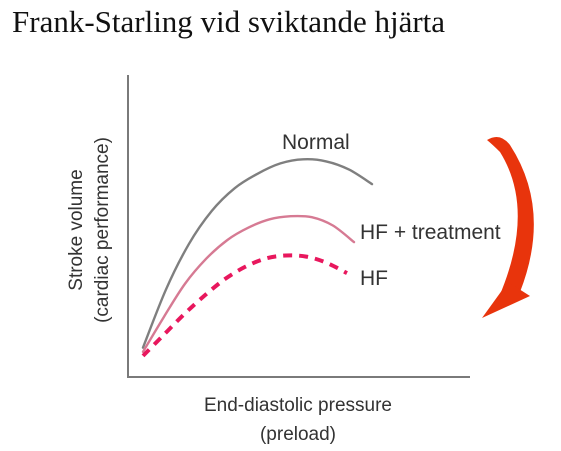 This screenshot has height=451, width=561. I want to click on curve-hf, so click(244, 305).